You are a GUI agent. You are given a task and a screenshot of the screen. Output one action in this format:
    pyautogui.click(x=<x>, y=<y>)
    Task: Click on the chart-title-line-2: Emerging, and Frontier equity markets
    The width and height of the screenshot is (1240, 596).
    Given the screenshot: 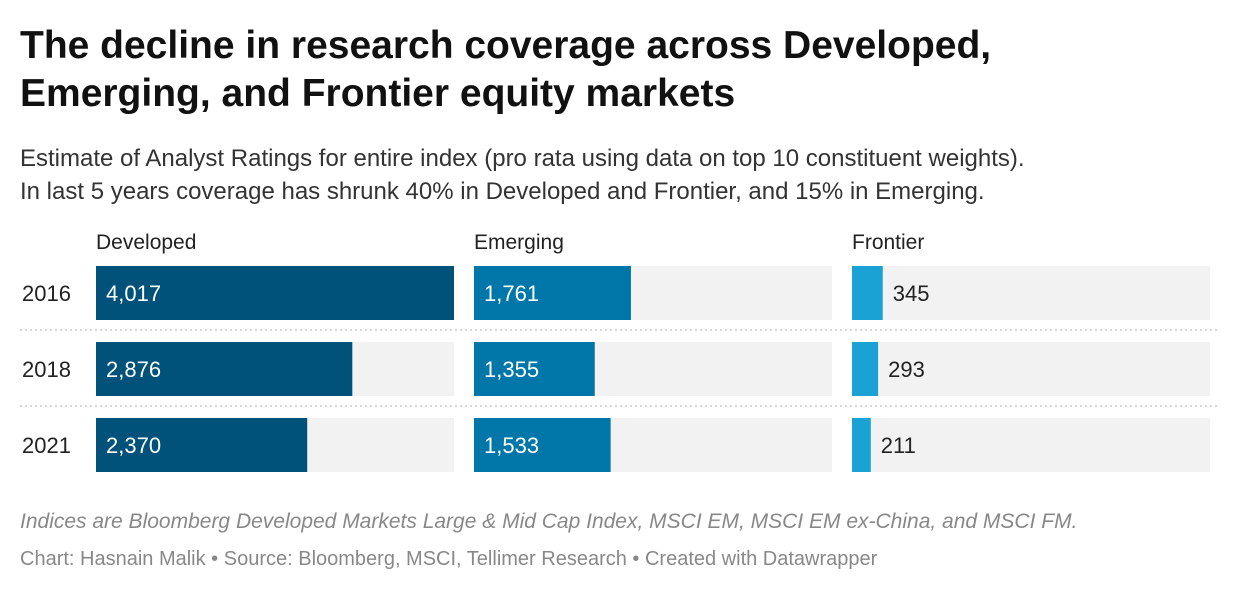 What is the action you would take?
    pyautogui.click(x=378, y=93)
    